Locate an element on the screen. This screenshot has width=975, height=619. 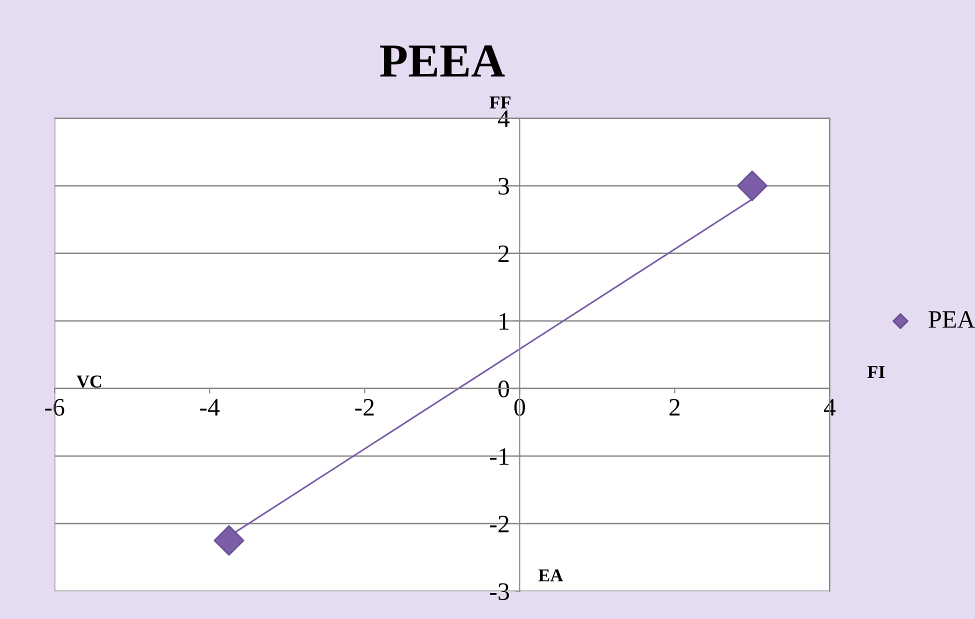
y-tick-label: 1 is located at coordinates (504, 321).